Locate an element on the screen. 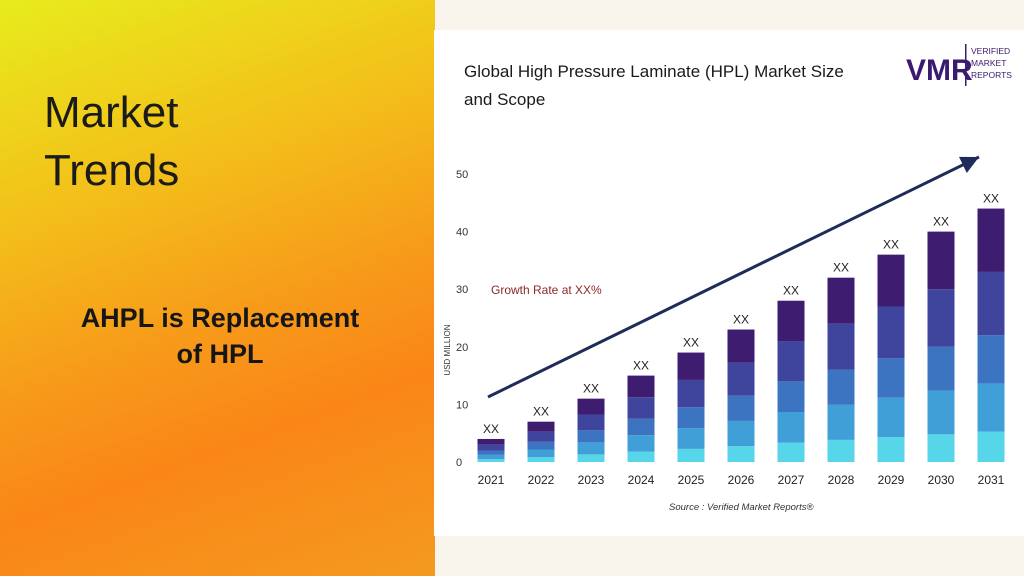 This screenshot has height=576, width=1024. vmr-logo: VMR VERIFIED MARKET REPORTS is located at coordinates (959, 65).